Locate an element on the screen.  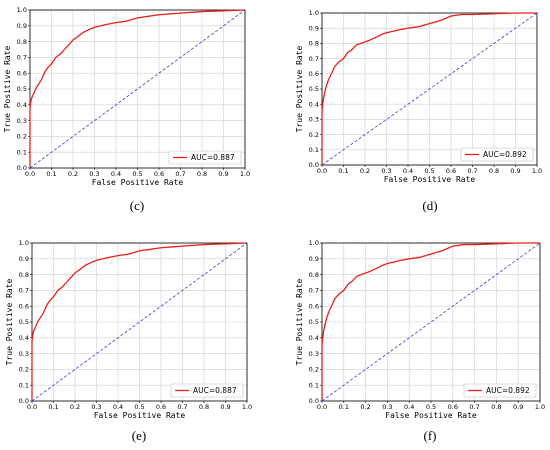
panel-caption: (c) is located at coordinates (137, 205).